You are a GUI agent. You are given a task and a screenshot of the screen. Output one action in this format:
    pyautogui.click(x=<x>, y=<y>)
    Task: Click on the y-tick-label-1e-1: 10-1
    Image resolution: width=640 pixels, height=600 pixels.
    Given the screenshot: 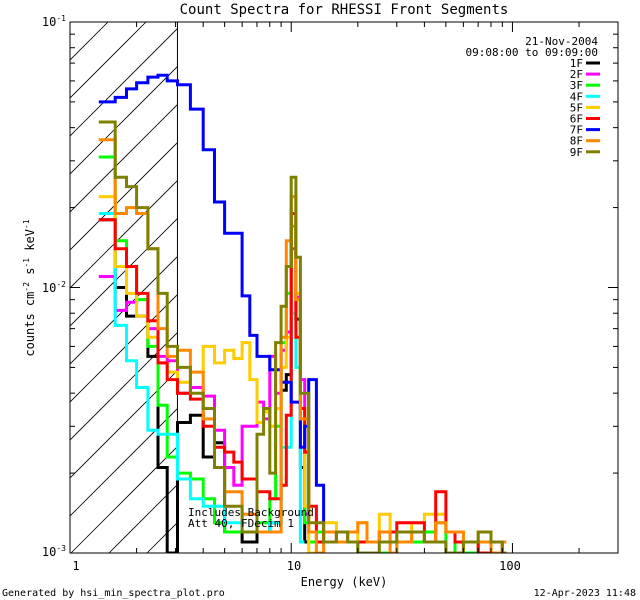 What is the action you would take?
    pyautogui.click(x=54, y=21)
    